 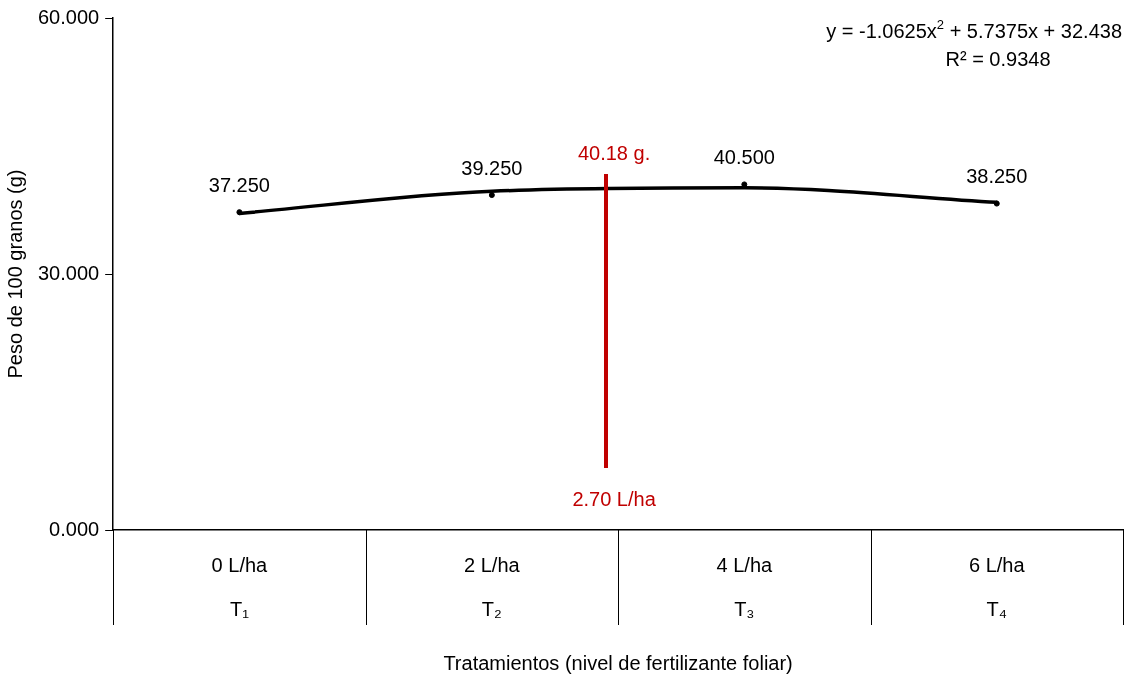 What do you see at coordinates (997, 586) in the screenshot?
I see `x-tick-label: 6 L/ha T₄` at bounding box center [997, 586].